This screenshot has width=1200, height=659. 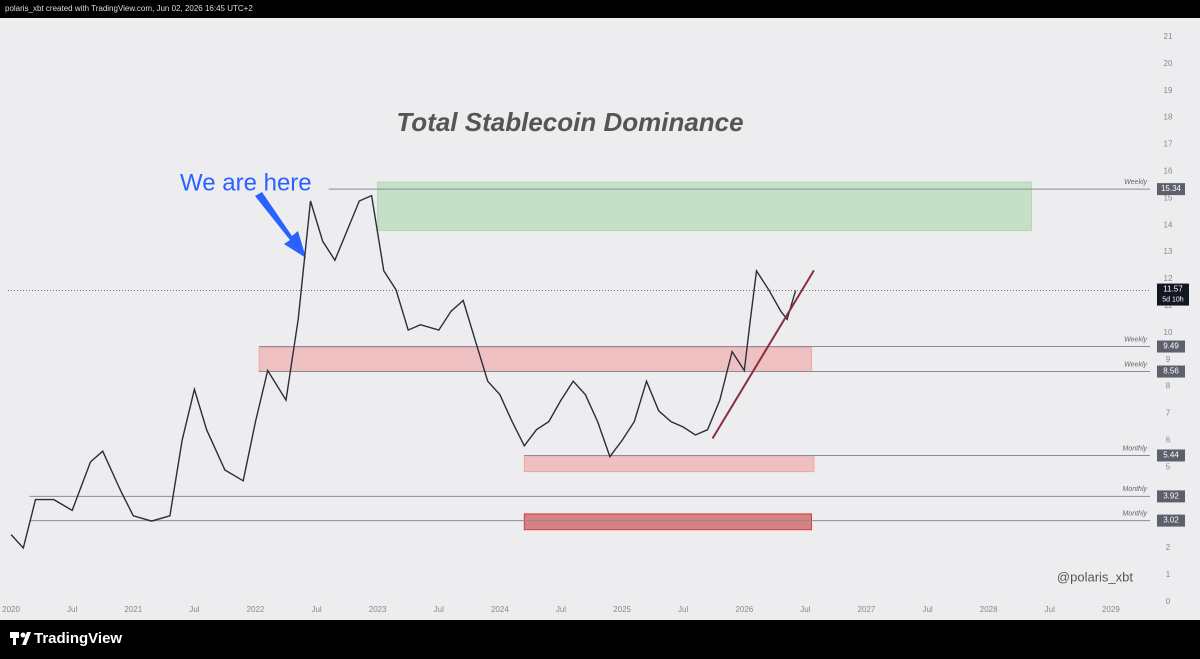 What do you see at coordinates (1168, 413) in the screenshot?
I see `y-tick-label: 7` at bounding box center [1168, 413].